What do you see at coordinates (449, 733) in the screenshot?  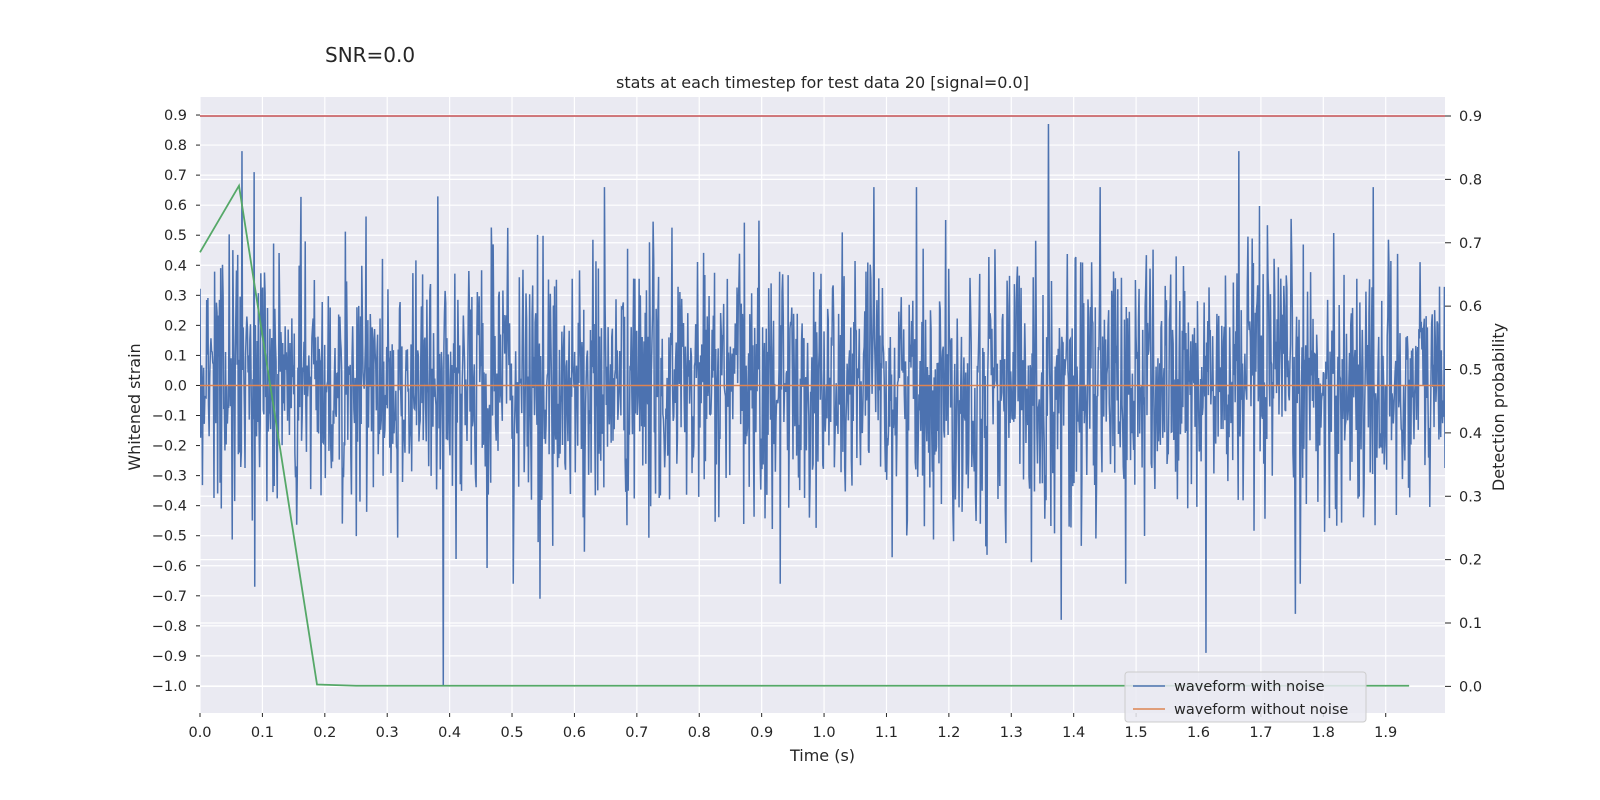 I see `x-tick-label: 0.4` at bounding box center [449, 733].